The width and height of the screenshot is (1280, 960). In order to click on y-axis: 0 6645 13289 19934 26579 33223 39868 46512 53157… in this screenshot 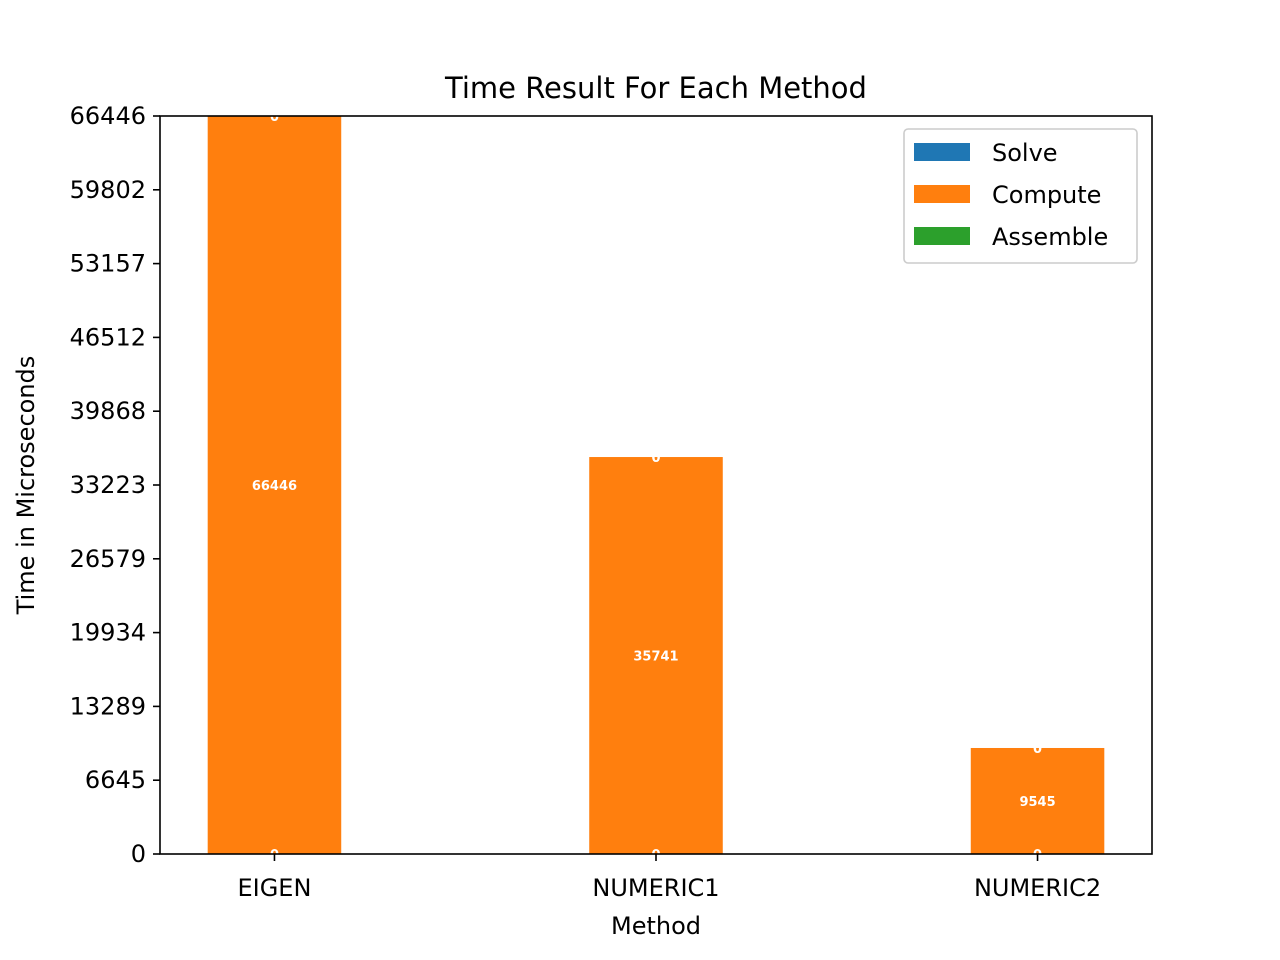, I will do `click(115, 485)`.